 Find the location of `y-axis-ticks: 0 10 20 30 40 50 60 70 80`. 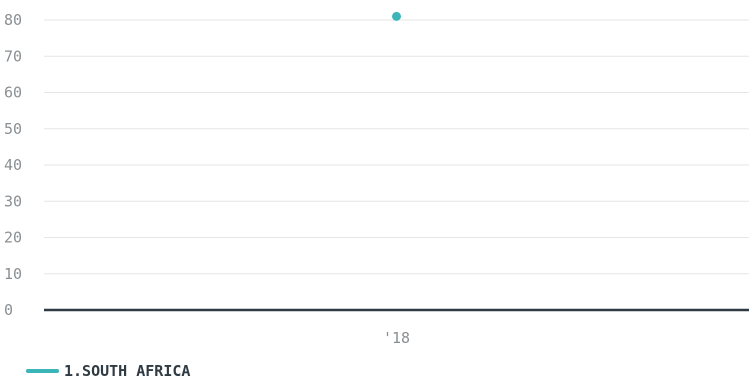

y-axis-ticks: 0 10 20 30 40 50 60 70 80 is located at coordinates (13, 165).